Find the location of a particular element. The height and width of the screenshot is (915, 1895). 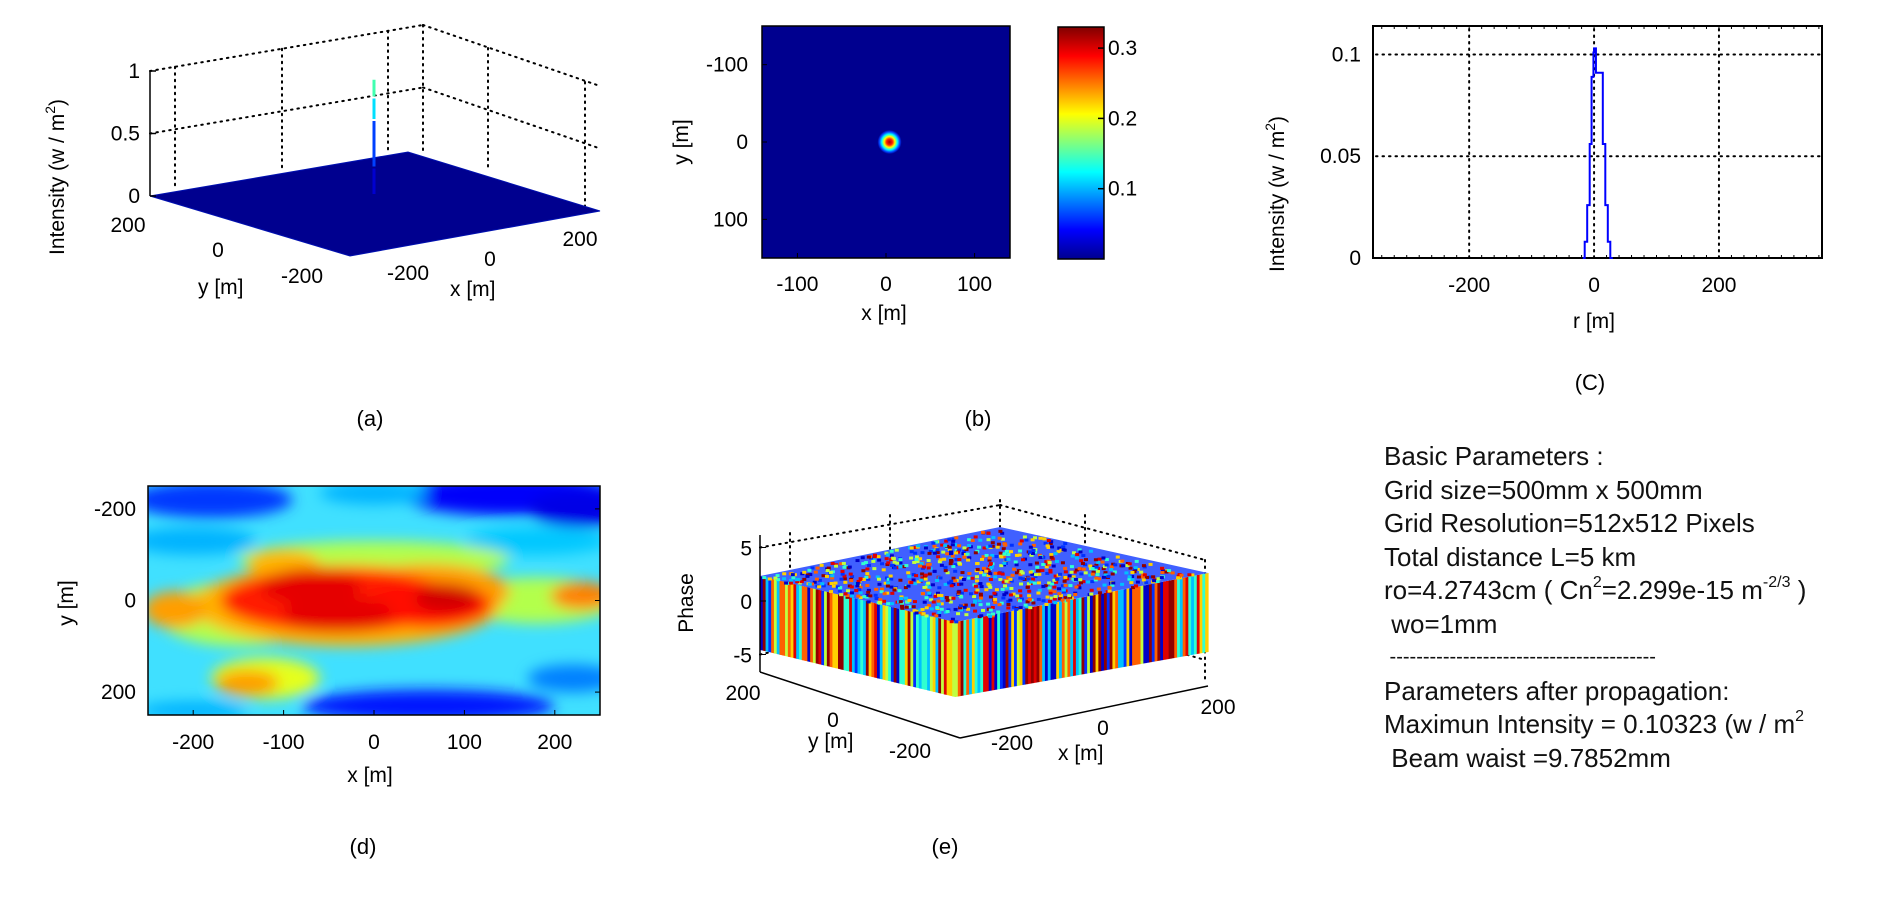

panel-d-x-tick-label: -200 is located at coordinates (193, 742).